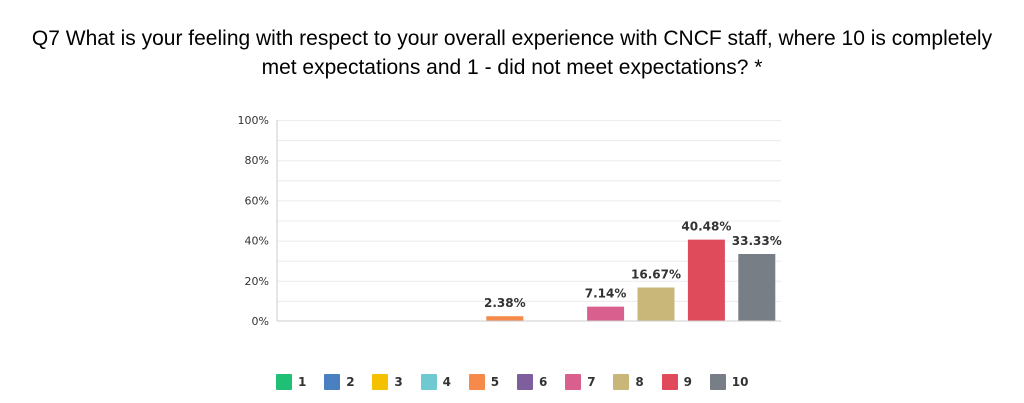 The width and height of the screenshot is (1024, 403). Describe the element at coordinates (505, 303) in the screenshot. I see `data-label-5: 2.38%` at that location.